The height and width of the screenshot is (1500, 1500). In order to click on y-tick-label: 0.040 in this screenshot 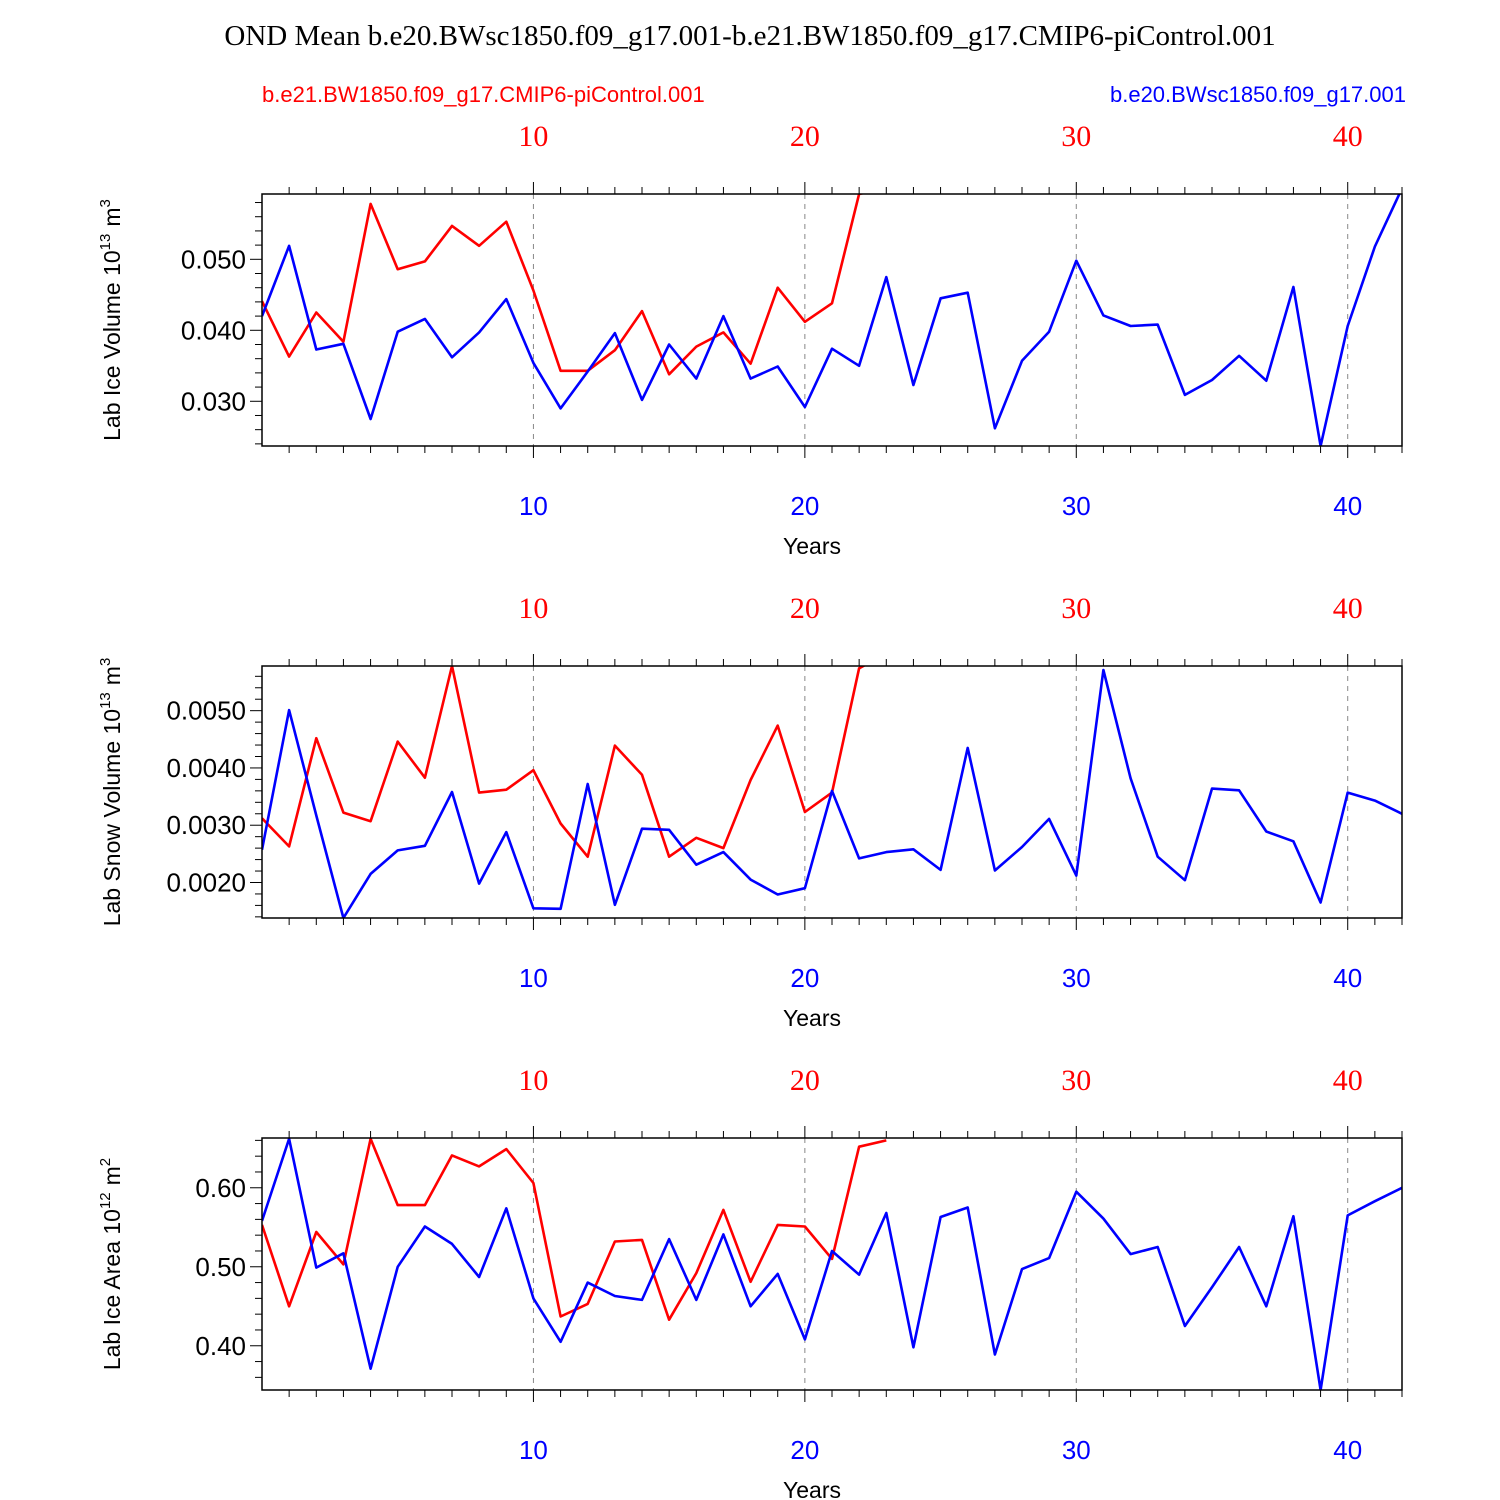, I will do `click(213, 330)`.